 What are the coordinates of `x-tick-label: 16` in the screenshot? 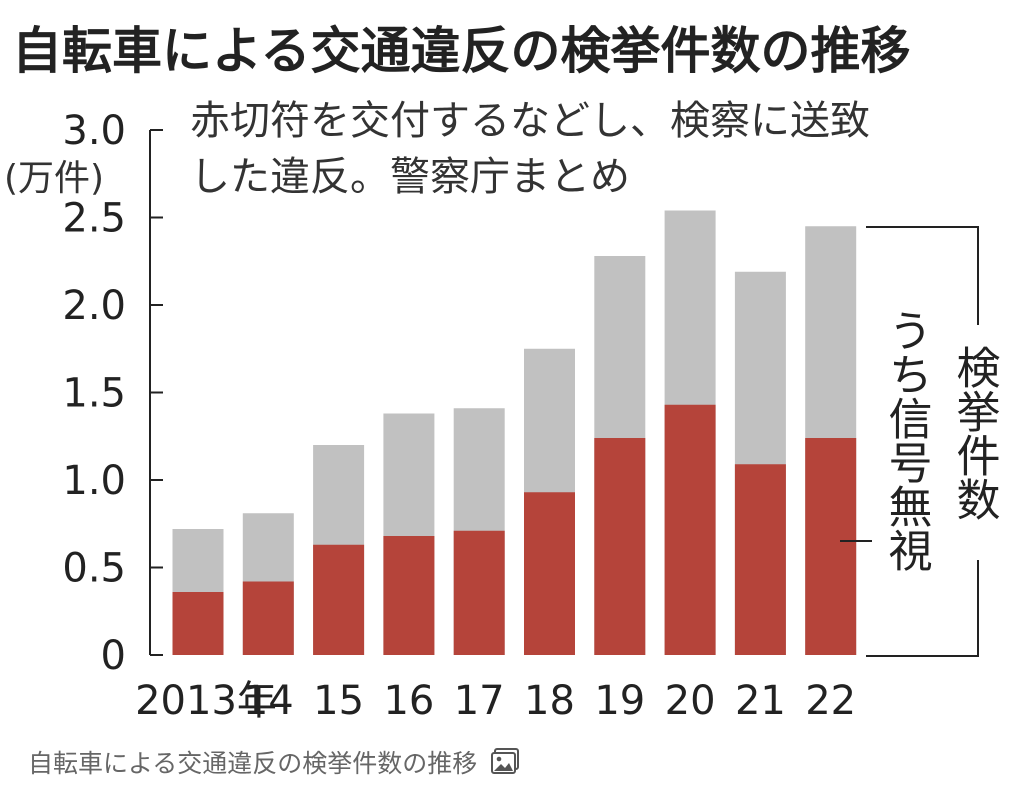 It's located at (408, 701).